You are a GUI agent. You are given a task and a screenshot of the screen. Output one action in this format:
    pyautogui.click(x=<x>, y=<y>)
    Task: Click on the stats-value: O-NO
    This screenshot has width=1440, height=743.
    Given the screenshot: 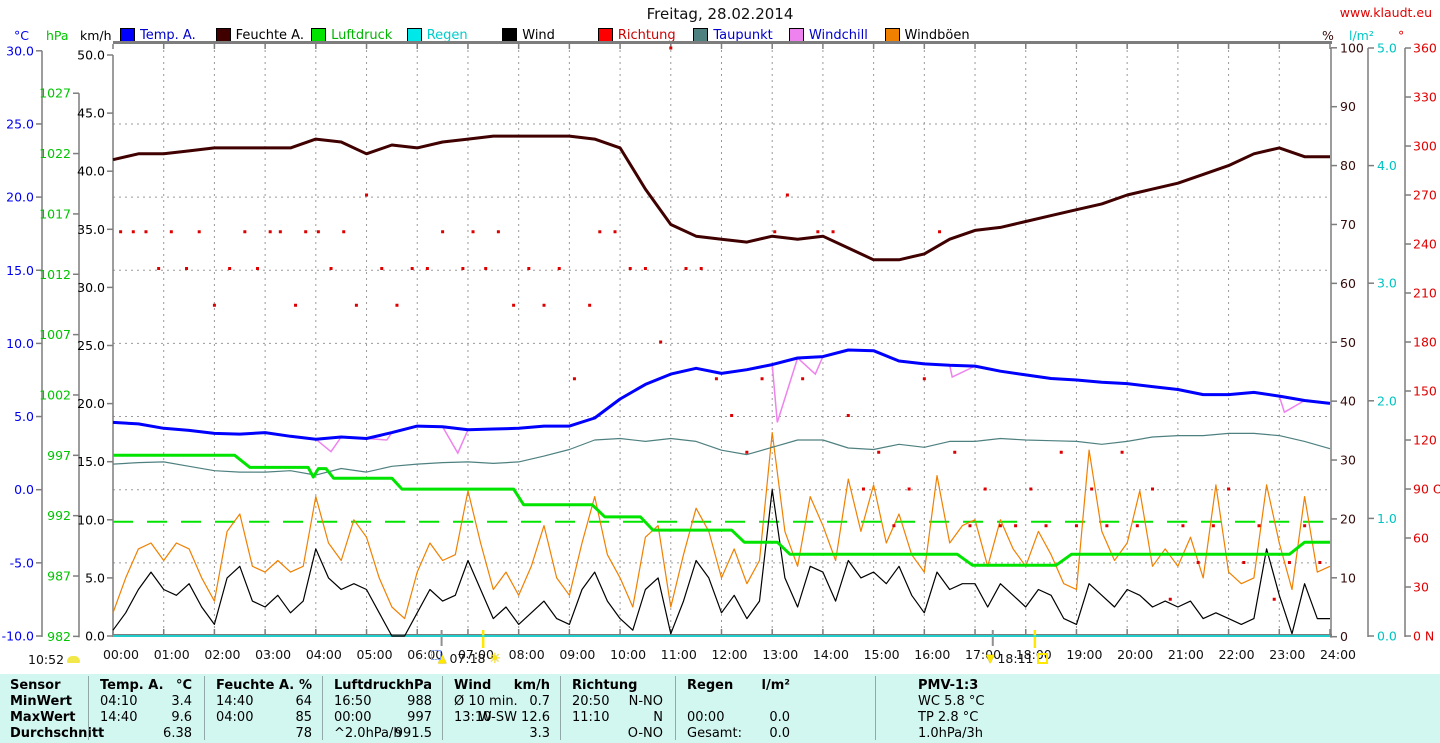 What is the action you would take?
    pyautogui.click(x=645, y=733)
    